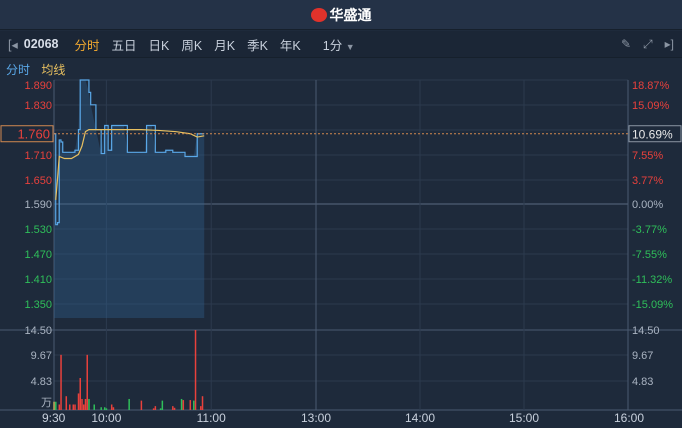 The width and height of the screenshot is (682, 428). I want to click on time-axis-label: 14:00, so click(420, 418).